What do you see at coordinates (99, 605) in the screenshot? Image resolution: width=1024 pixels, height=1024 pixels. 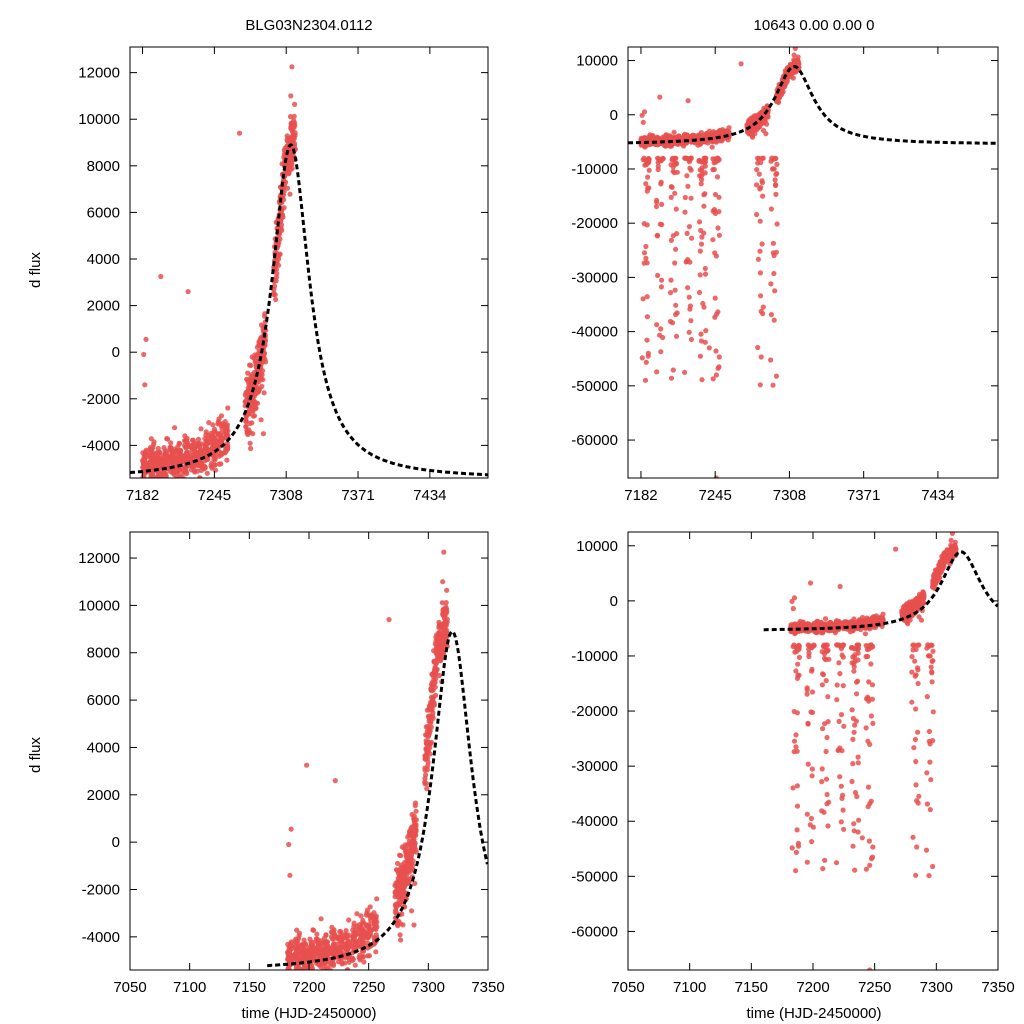 I see `y-tick-label: 10000` at bounding box center [99, 605].